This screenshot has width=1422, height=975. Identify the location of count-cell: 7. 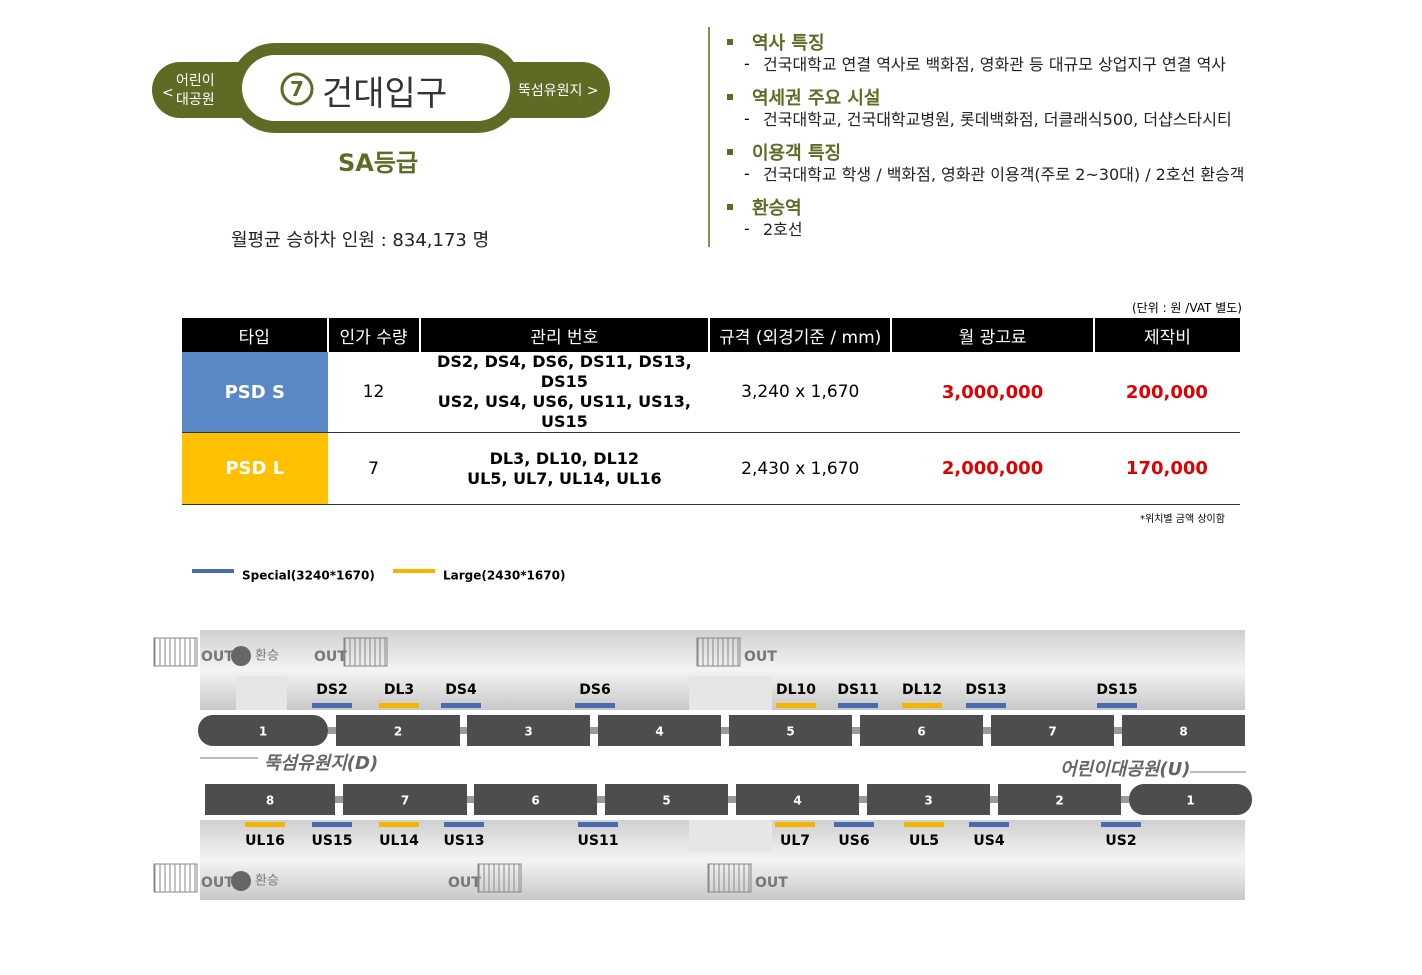
(373, 468).